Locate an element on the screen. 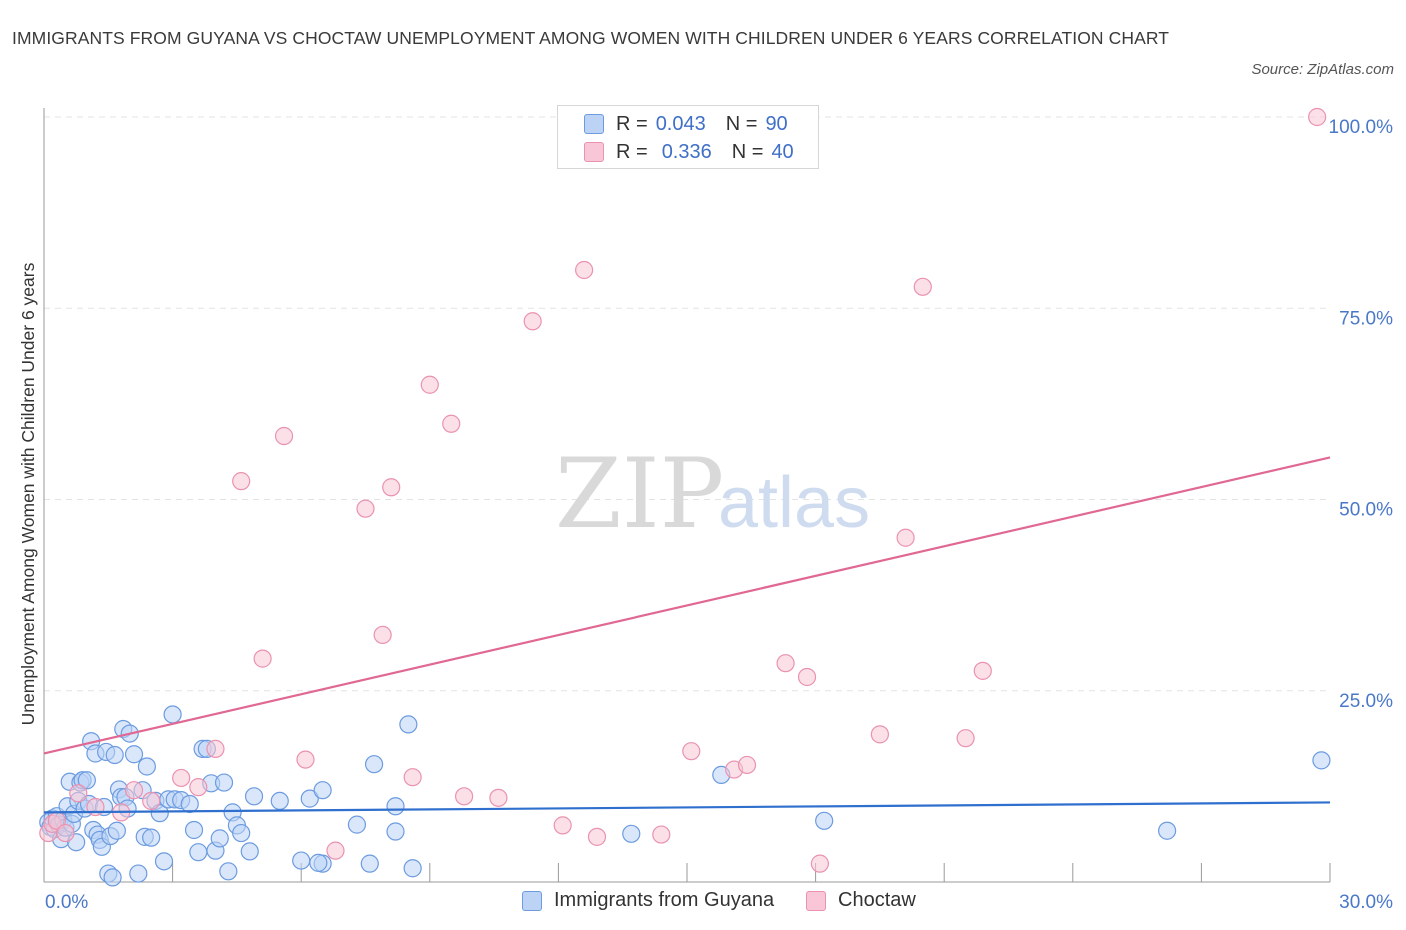 The width and height of the screenshot is (1406, 930). legend-swatch-choctaw is located at coordinates (816, 900).